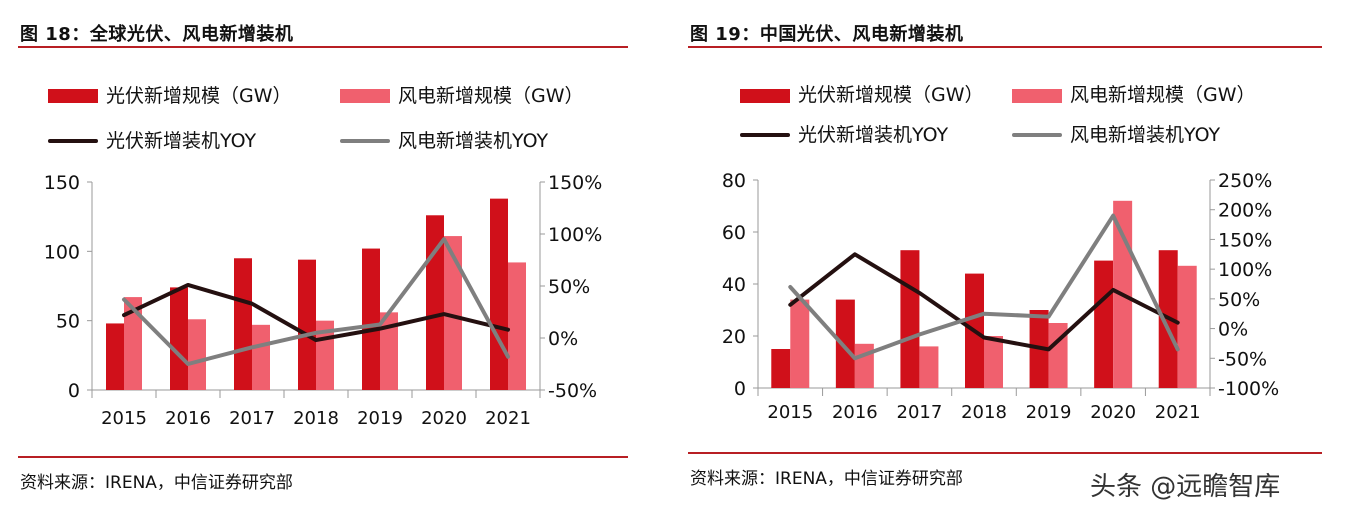 The height and width of the screenshot is (513, 1352). Describe the element at coordinates (1185, 487) in the screenshot. I see `watermark: 头条 @远瞻智库` at that location.